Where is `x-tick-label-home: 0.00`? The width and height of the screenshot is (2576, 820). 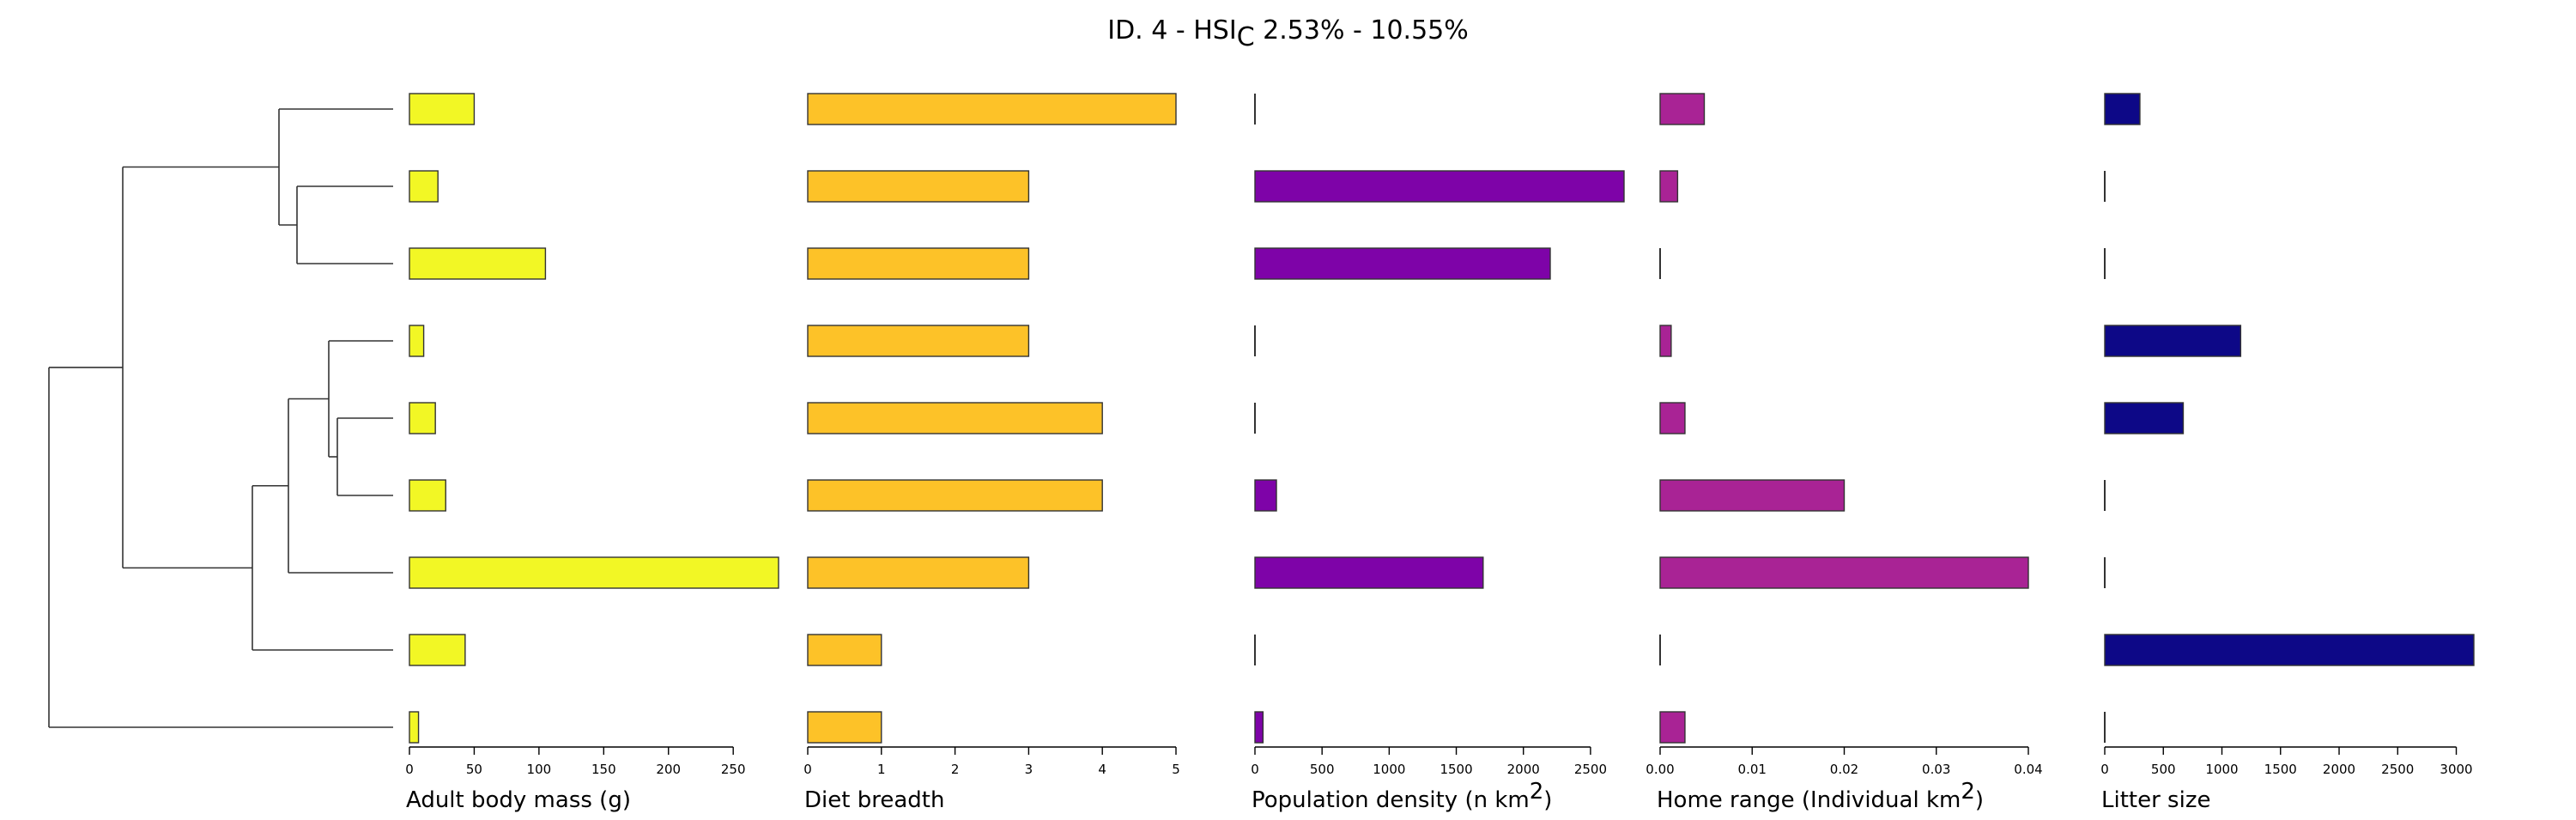
x-tick-label-home: 0.00 is located at coordinates (1660, 769).